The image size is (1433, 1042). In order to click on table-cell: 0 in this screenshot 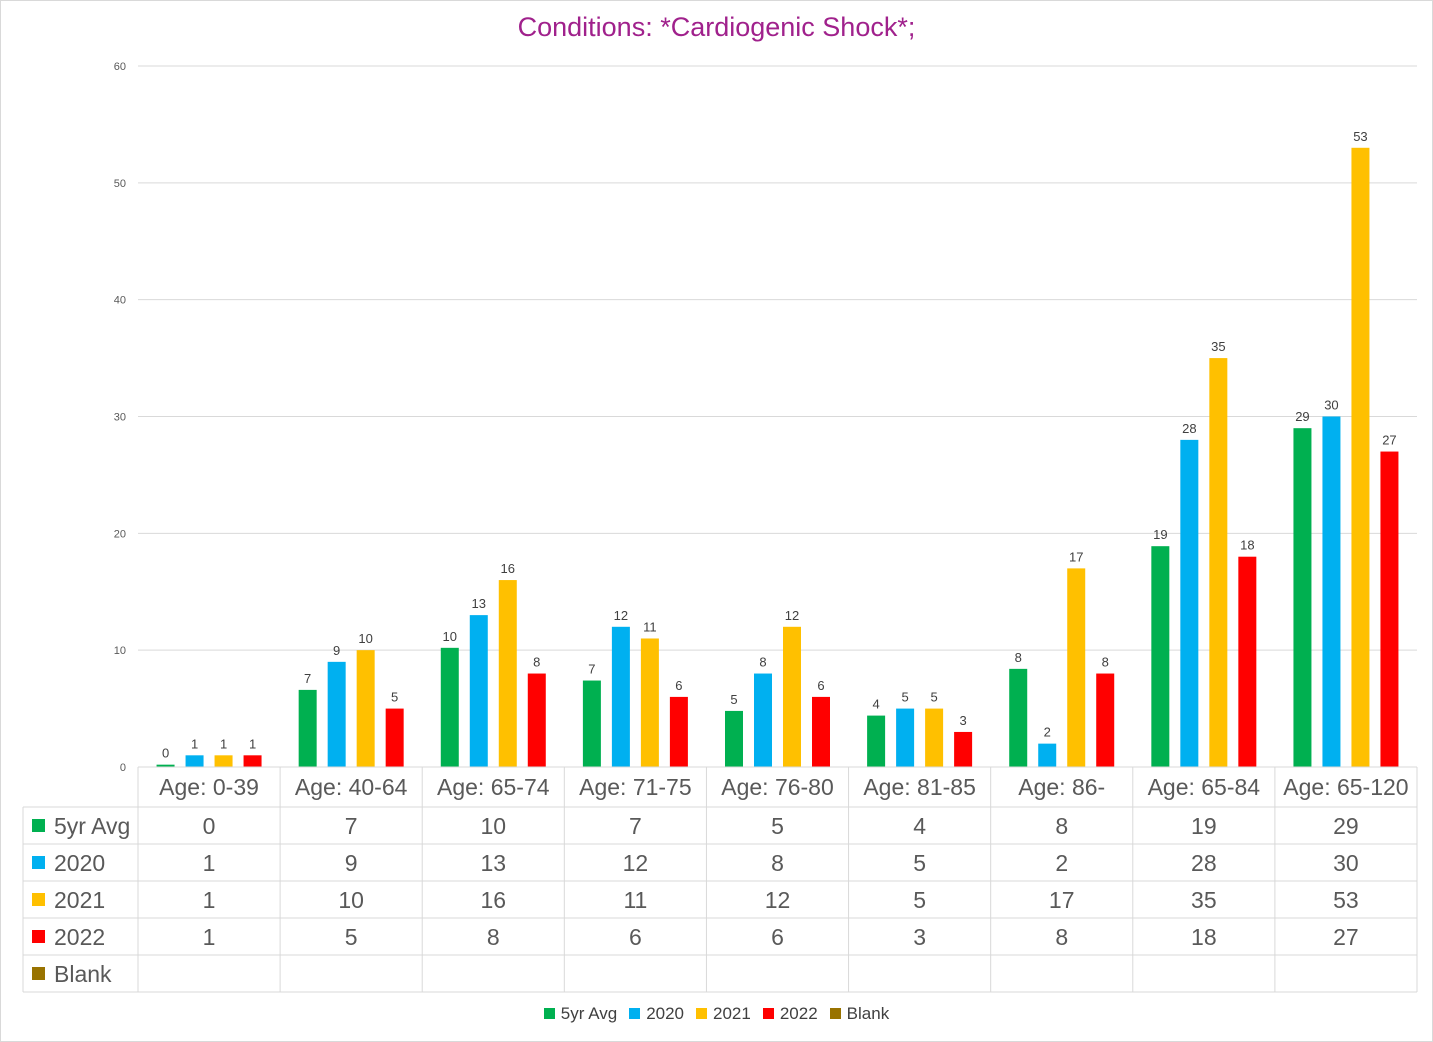, I will do `click(209, 826)`.